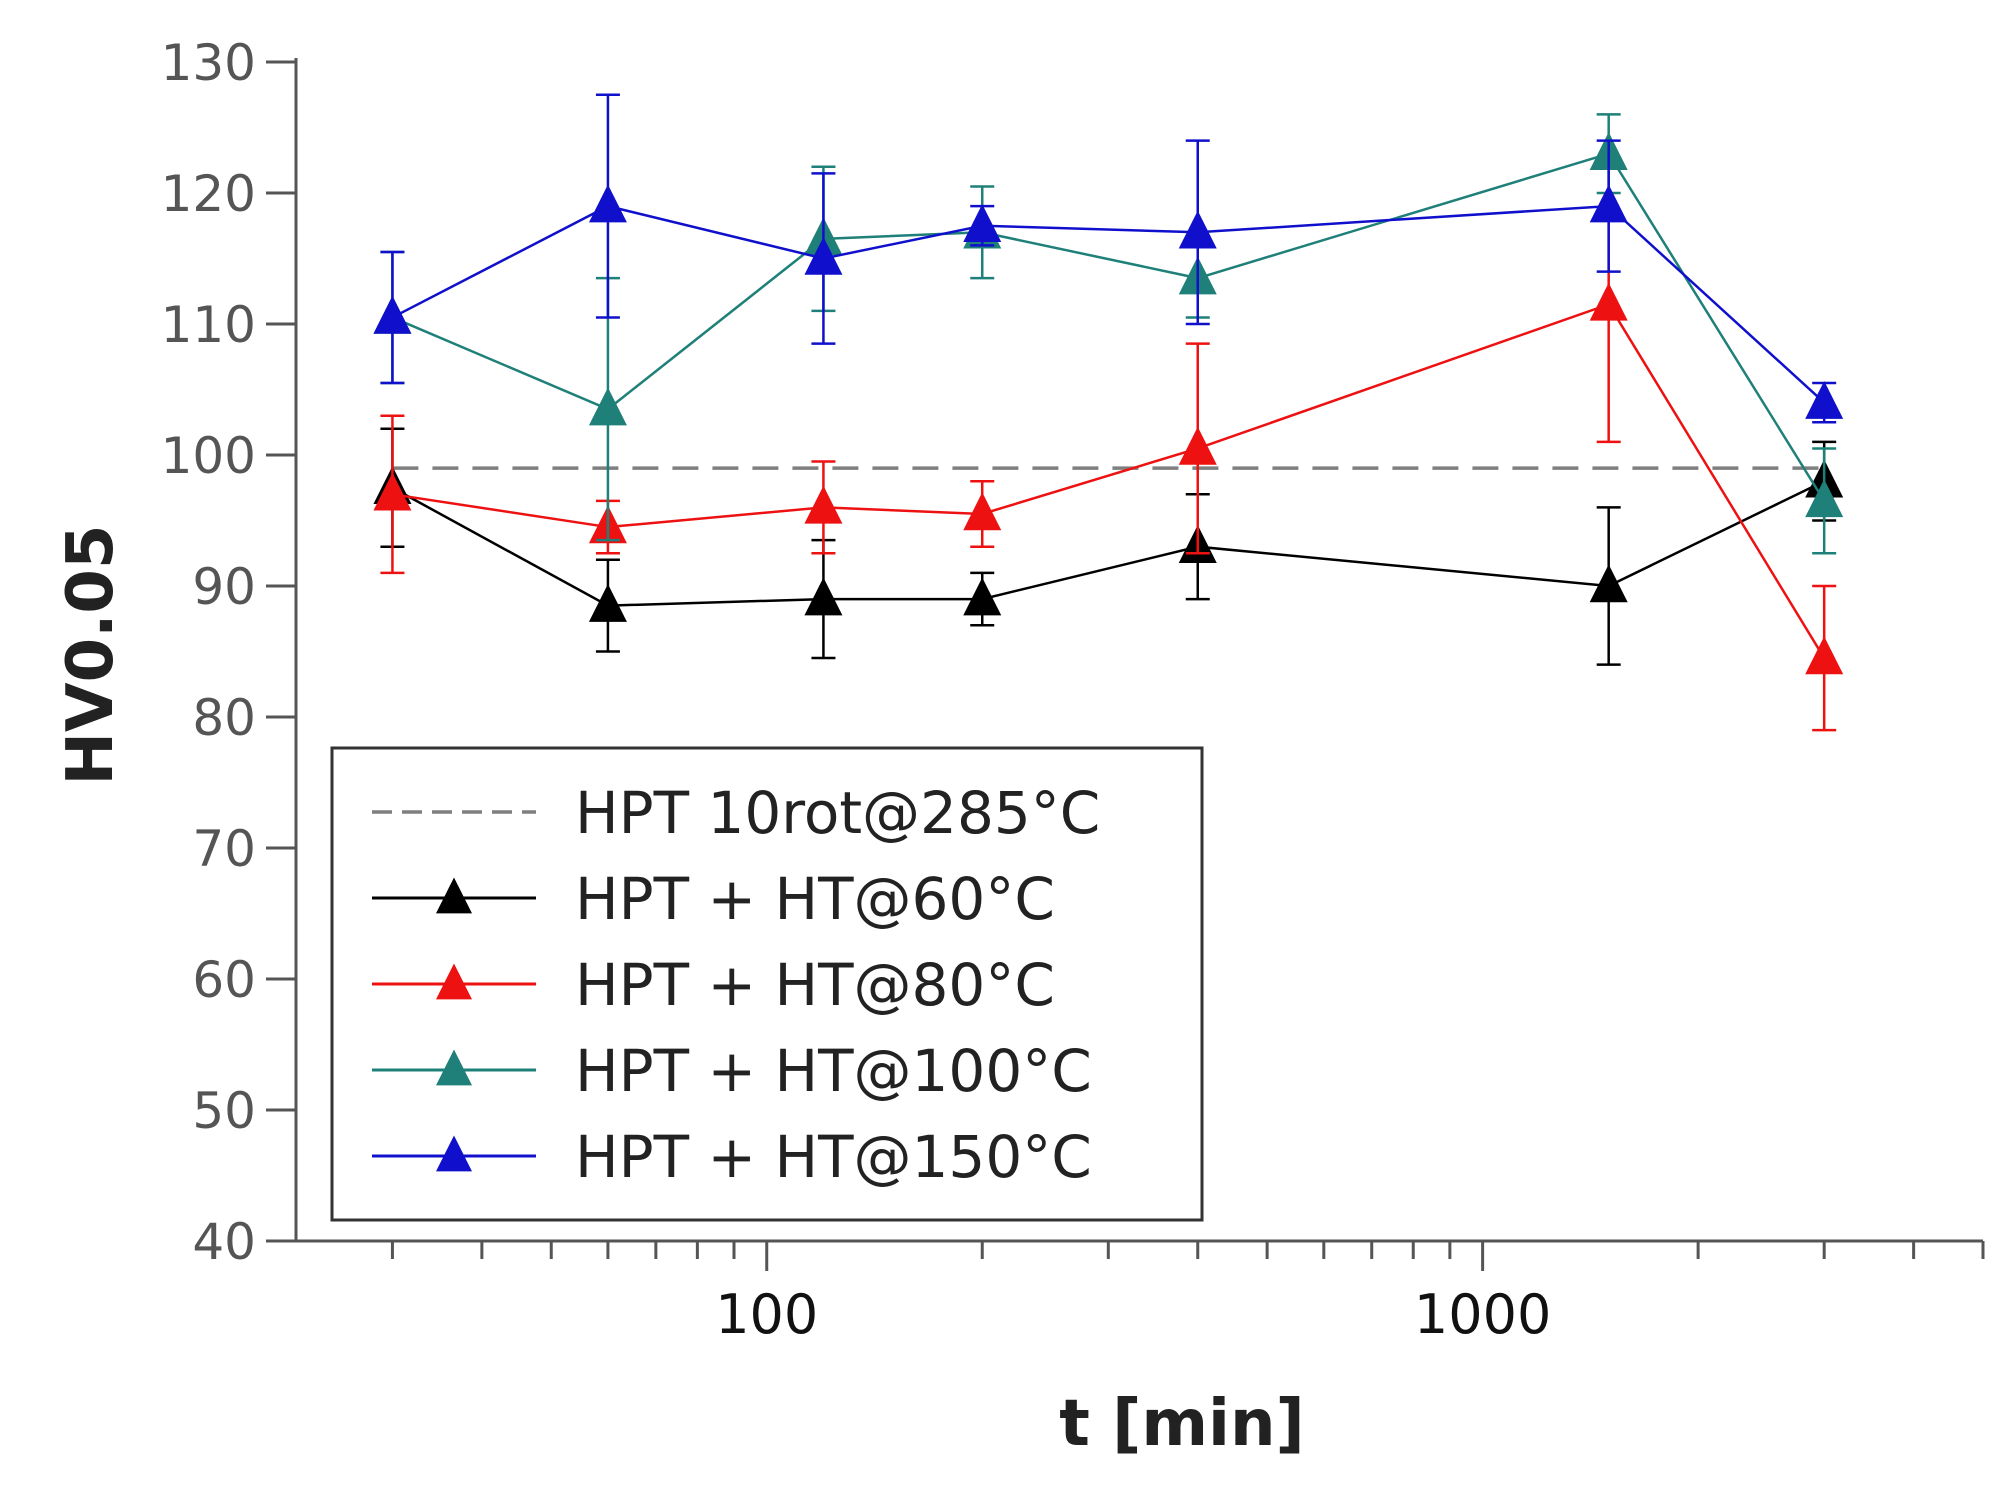 This screenshot has height=1491, width=2011. Describe the element at coordinates (208, 63) in the screenshot. I see `y-tick-label: 130` at that location.